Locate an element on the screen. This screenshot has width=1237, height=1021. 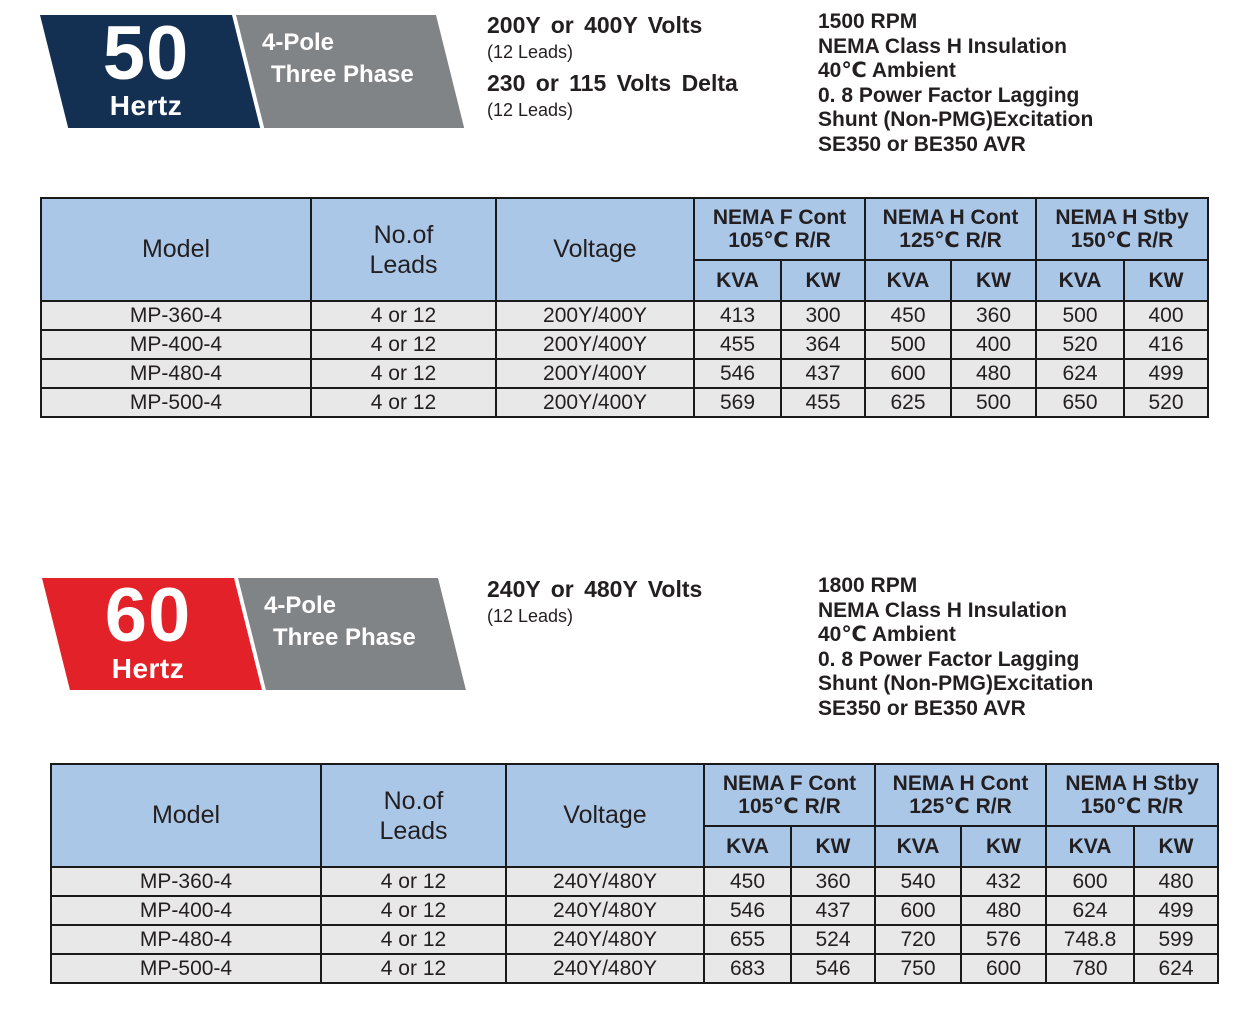
pole-phase-label-50: 4-Pole Three Phase is located at coordinates (338, 59).